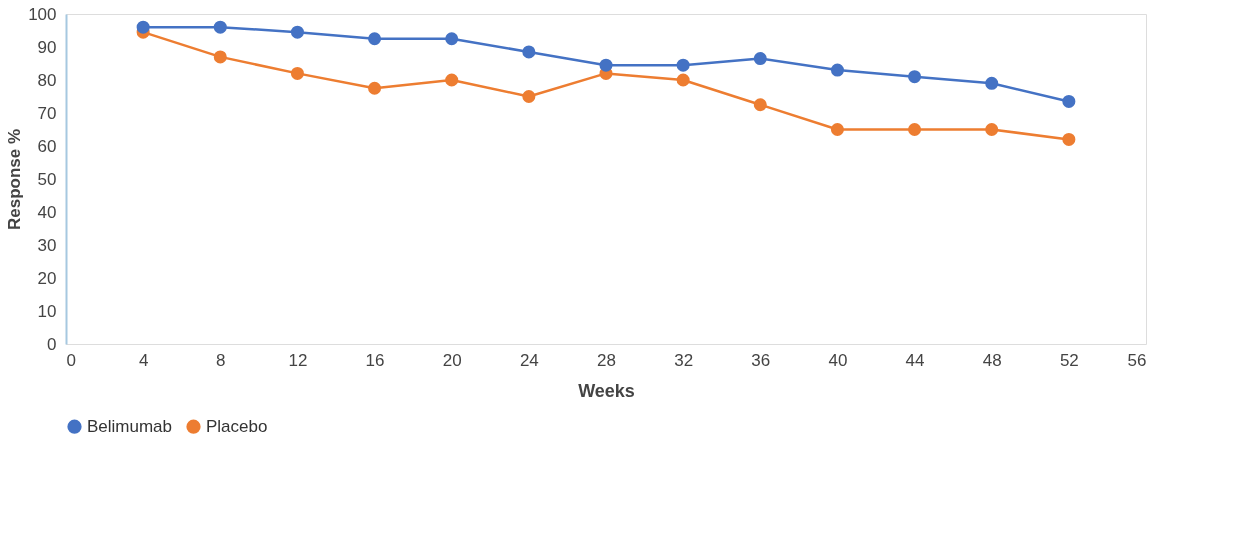 This screenshot has height=540, width=1248. What do you see at coordinates (143, 360) in the screenshot?
I see `x-tick-label: 4` at bounding box center [143, 360].